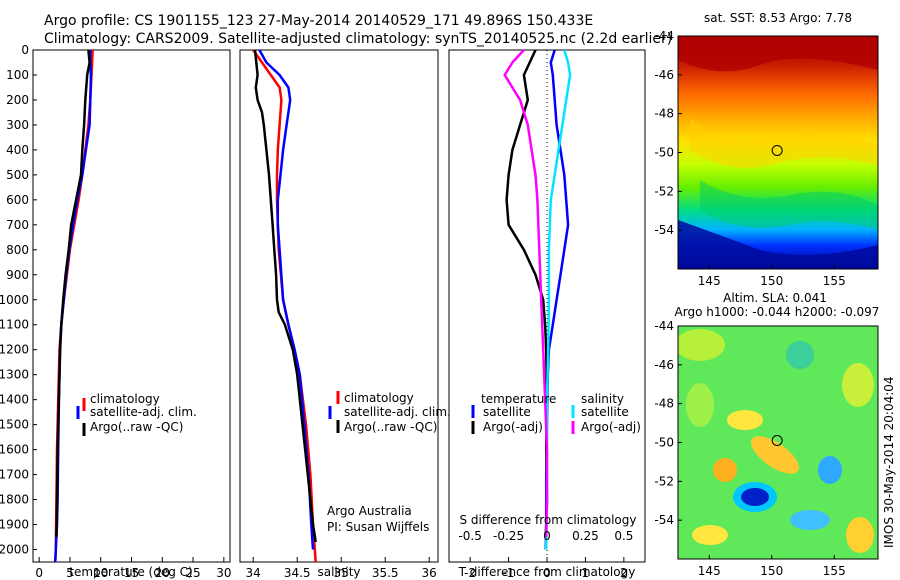  I want to click on depth-tick-label: 100, so click(17, 75).